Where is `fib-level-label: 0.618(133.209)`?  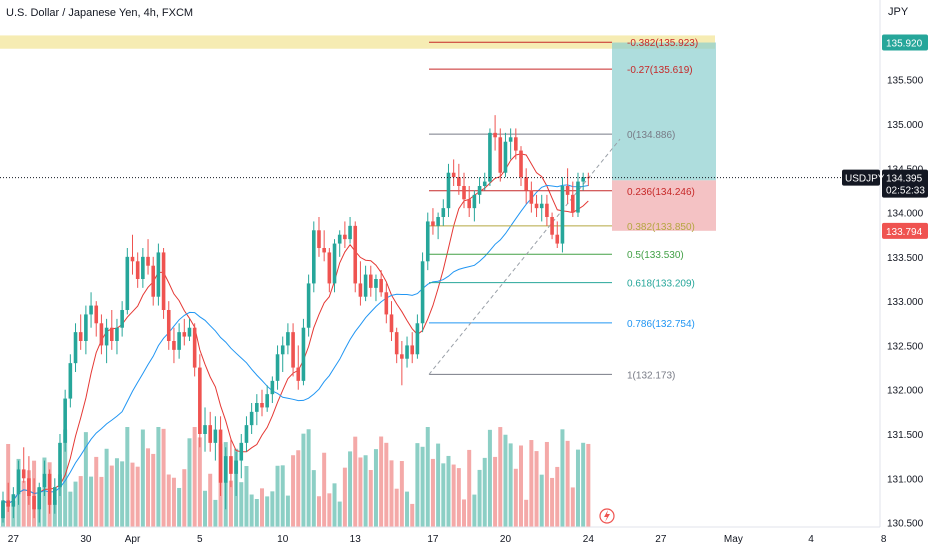 fib-level-label: 0.618(133.209) is located at coordinates (661, 284).